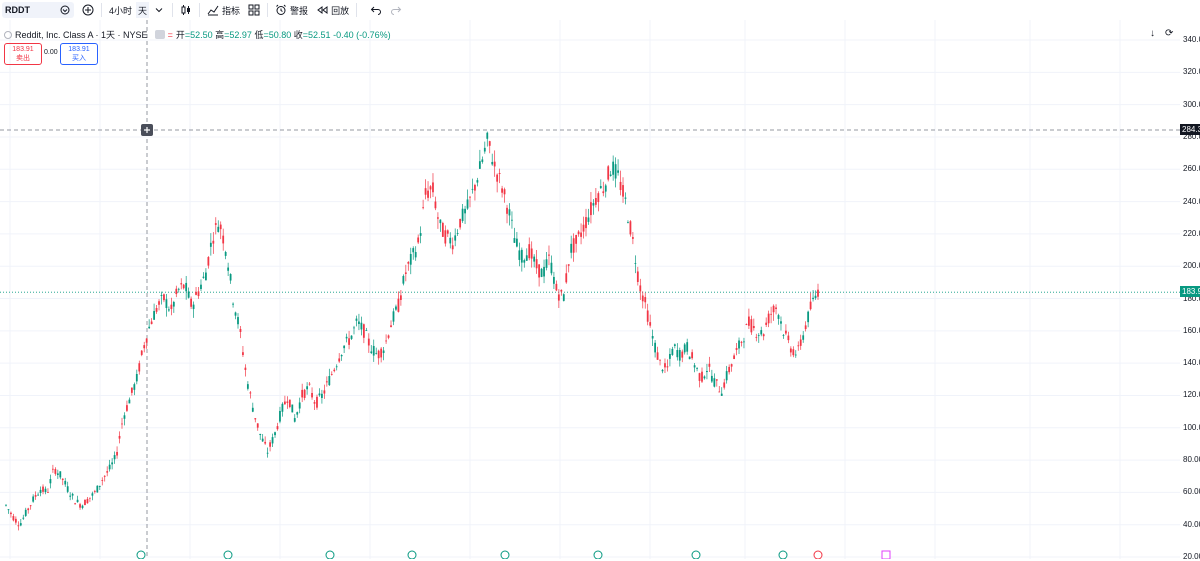  I want to click on price-axis-label: 80.00, so click(1191, 460).